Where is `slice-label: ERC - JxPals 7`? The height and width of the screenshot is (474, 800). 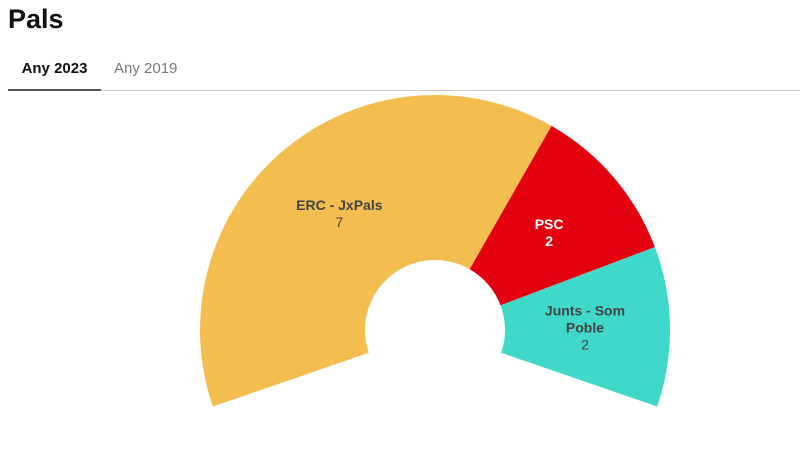 slice-label: ERC - JxPals 7 is located at coordinates (339, 214).